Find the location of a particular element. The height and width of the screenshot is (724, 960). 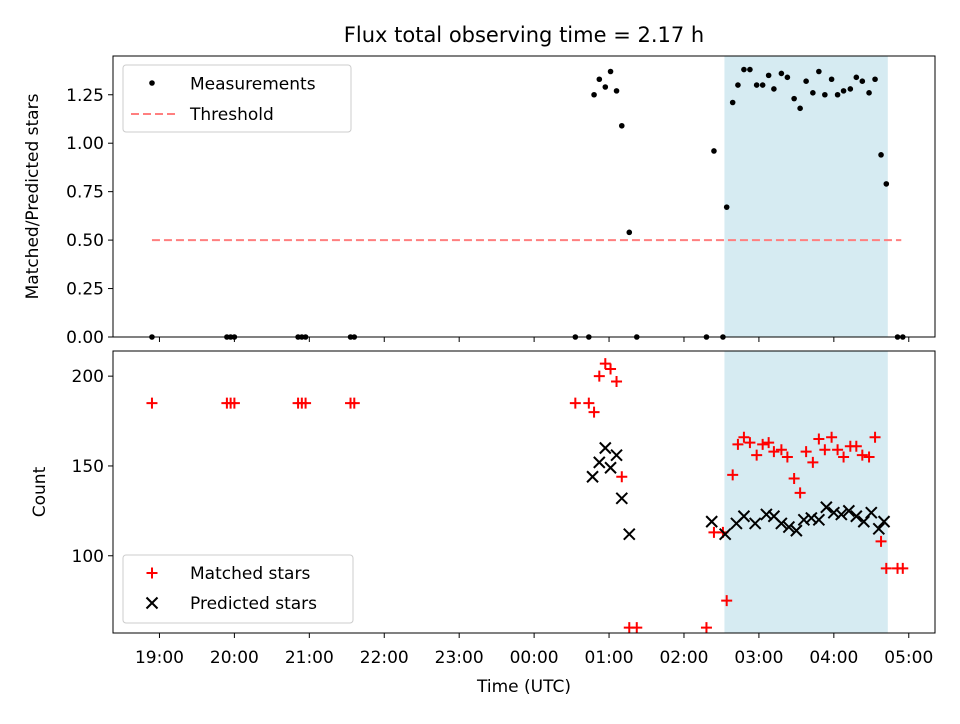

x-tick-label-0: 19:00 is located at coordinates (159, 658).